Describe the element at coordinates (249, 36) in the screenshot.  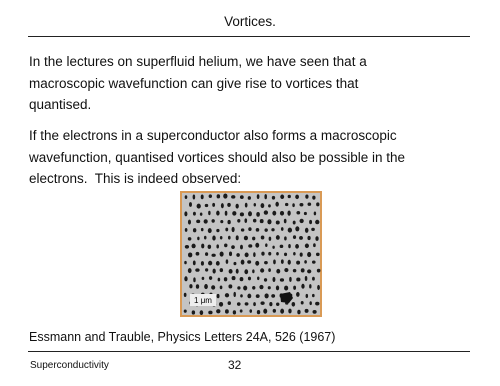
I see `header-rule` at that location.